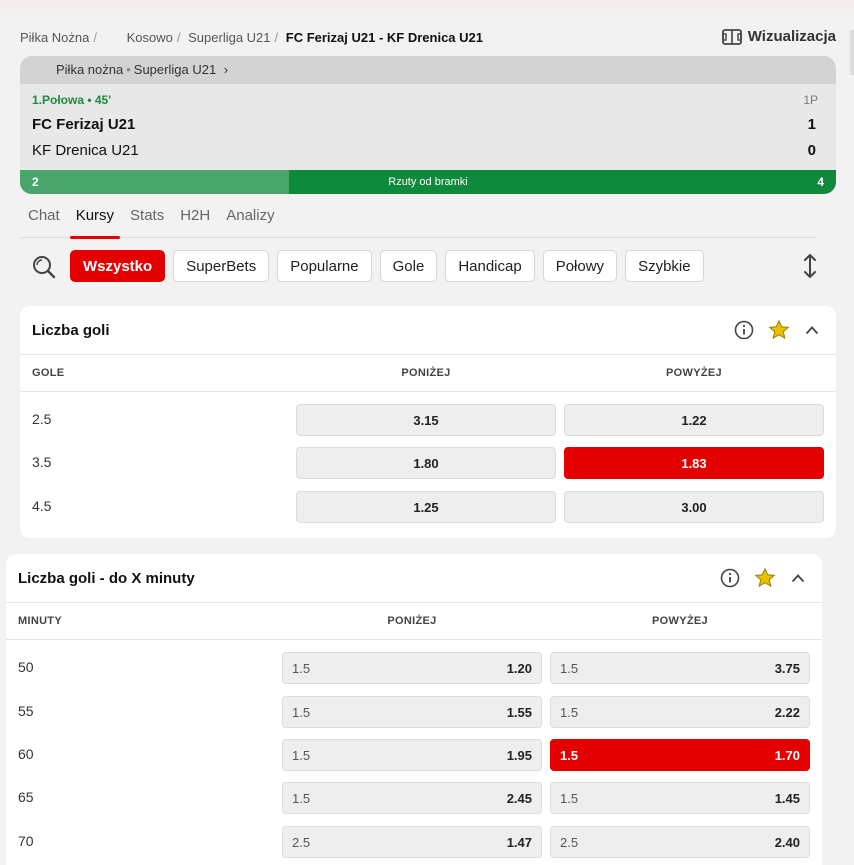 Image resolution: width=854 pixels, height=865 pixels. I want to click on stat-bar-home-fill, so click(155, 182).